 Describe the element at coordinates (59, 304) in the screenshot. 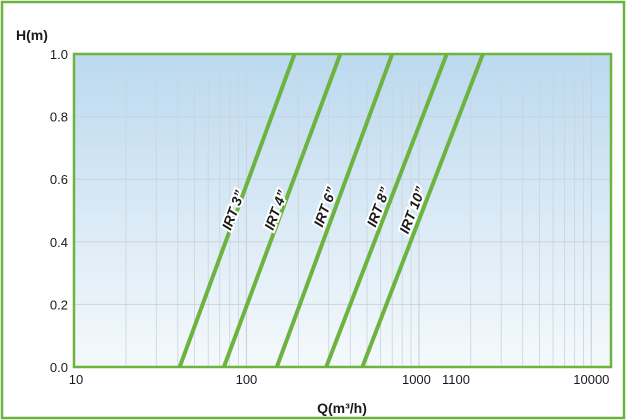

I see `y-tick-label: 0.2` at that location.